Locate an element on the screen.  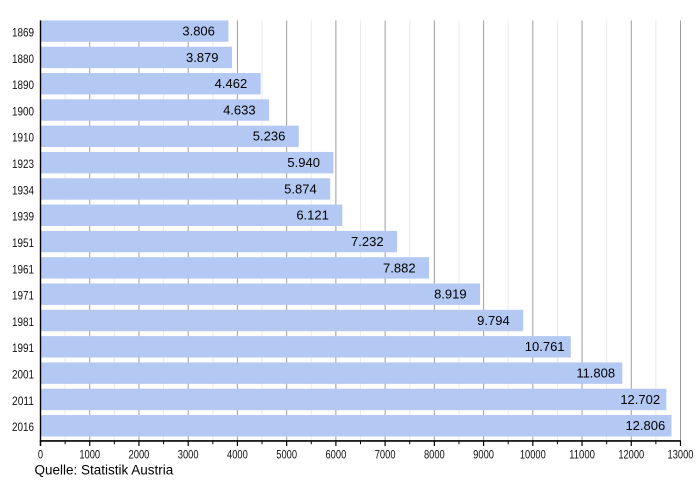
svg-text: 3000 is located at coordinates (188, 455).